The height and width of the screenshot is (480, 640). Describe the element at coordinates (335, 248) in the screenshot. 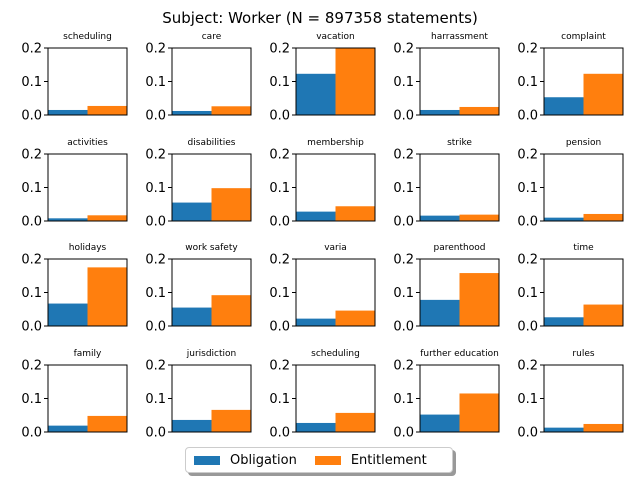

I see `panel-title: varia` at that location.